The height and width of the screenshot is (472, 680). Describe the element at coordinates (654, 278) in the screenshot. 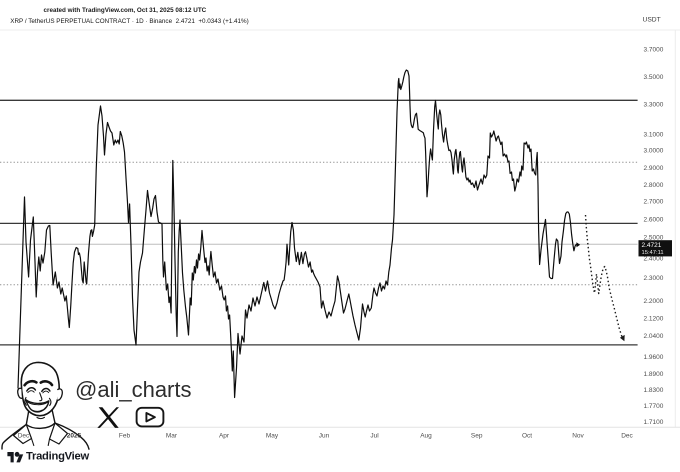

I see `svg-text: 2.3000` at that location.